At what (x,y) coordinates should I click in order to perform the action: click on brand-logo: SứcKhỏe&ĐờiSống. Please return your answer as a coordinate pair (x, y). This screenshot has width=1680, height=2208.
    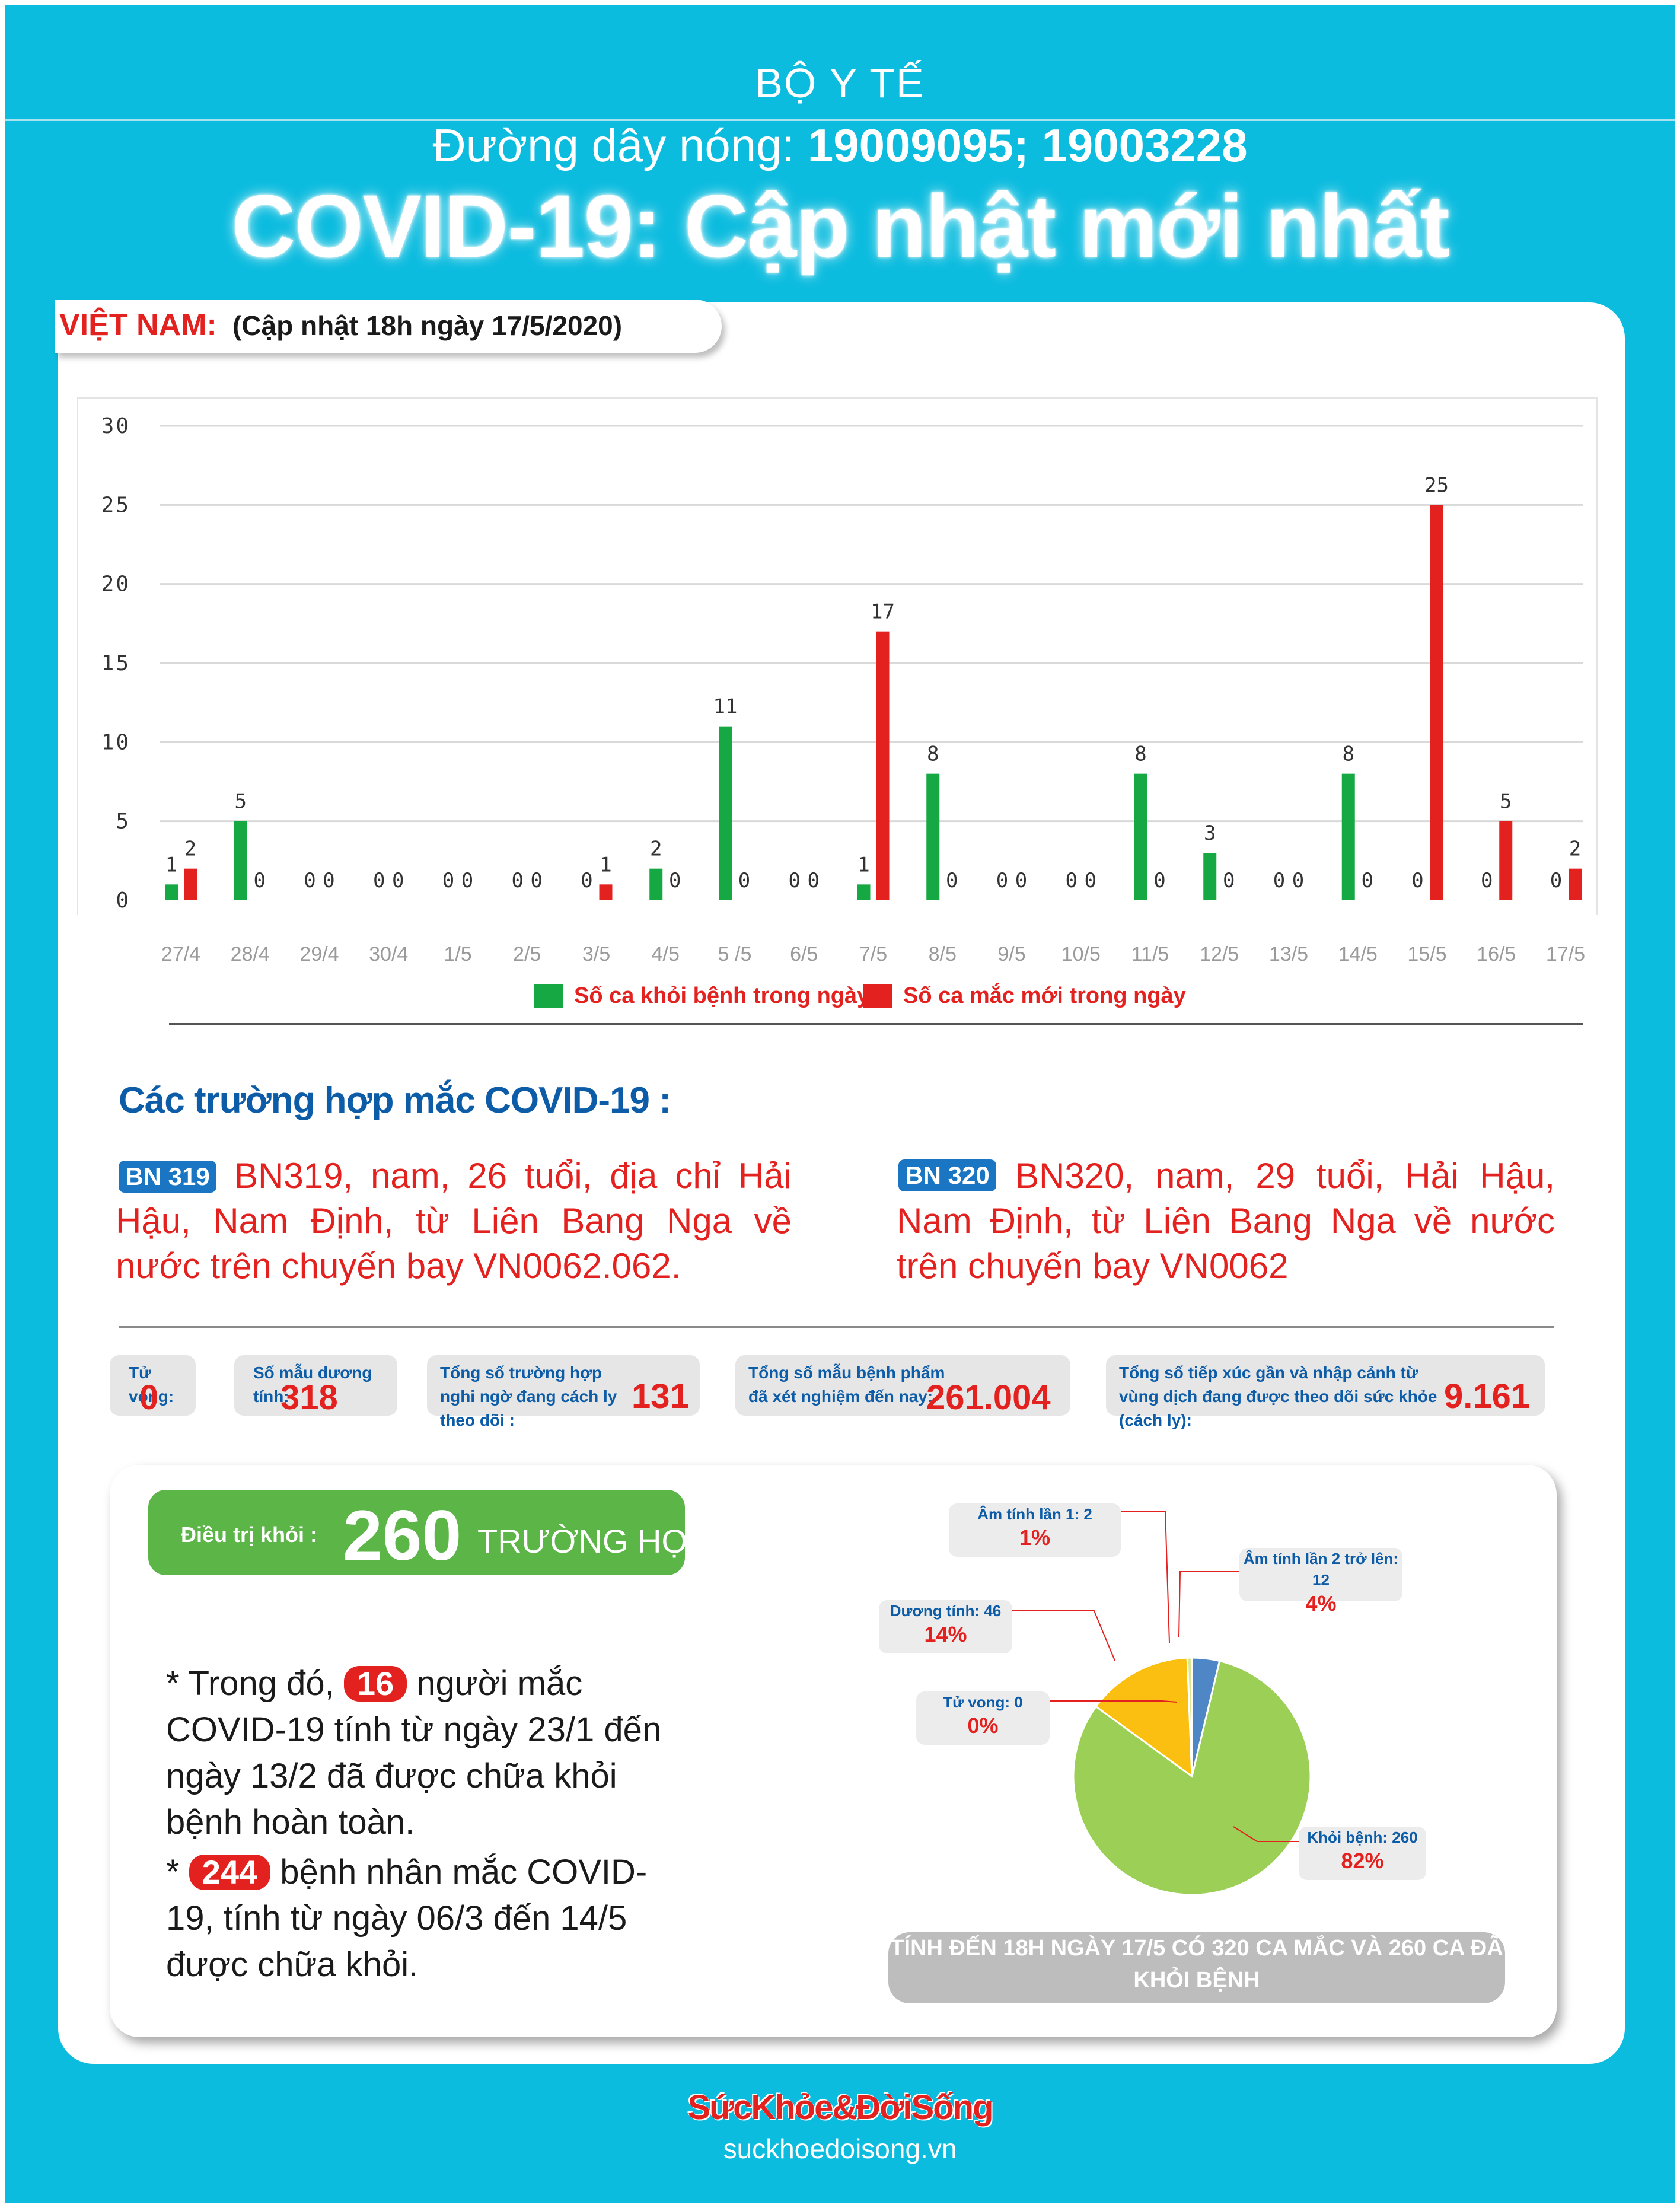
    Looking at the image, I should click on (840, 2107).